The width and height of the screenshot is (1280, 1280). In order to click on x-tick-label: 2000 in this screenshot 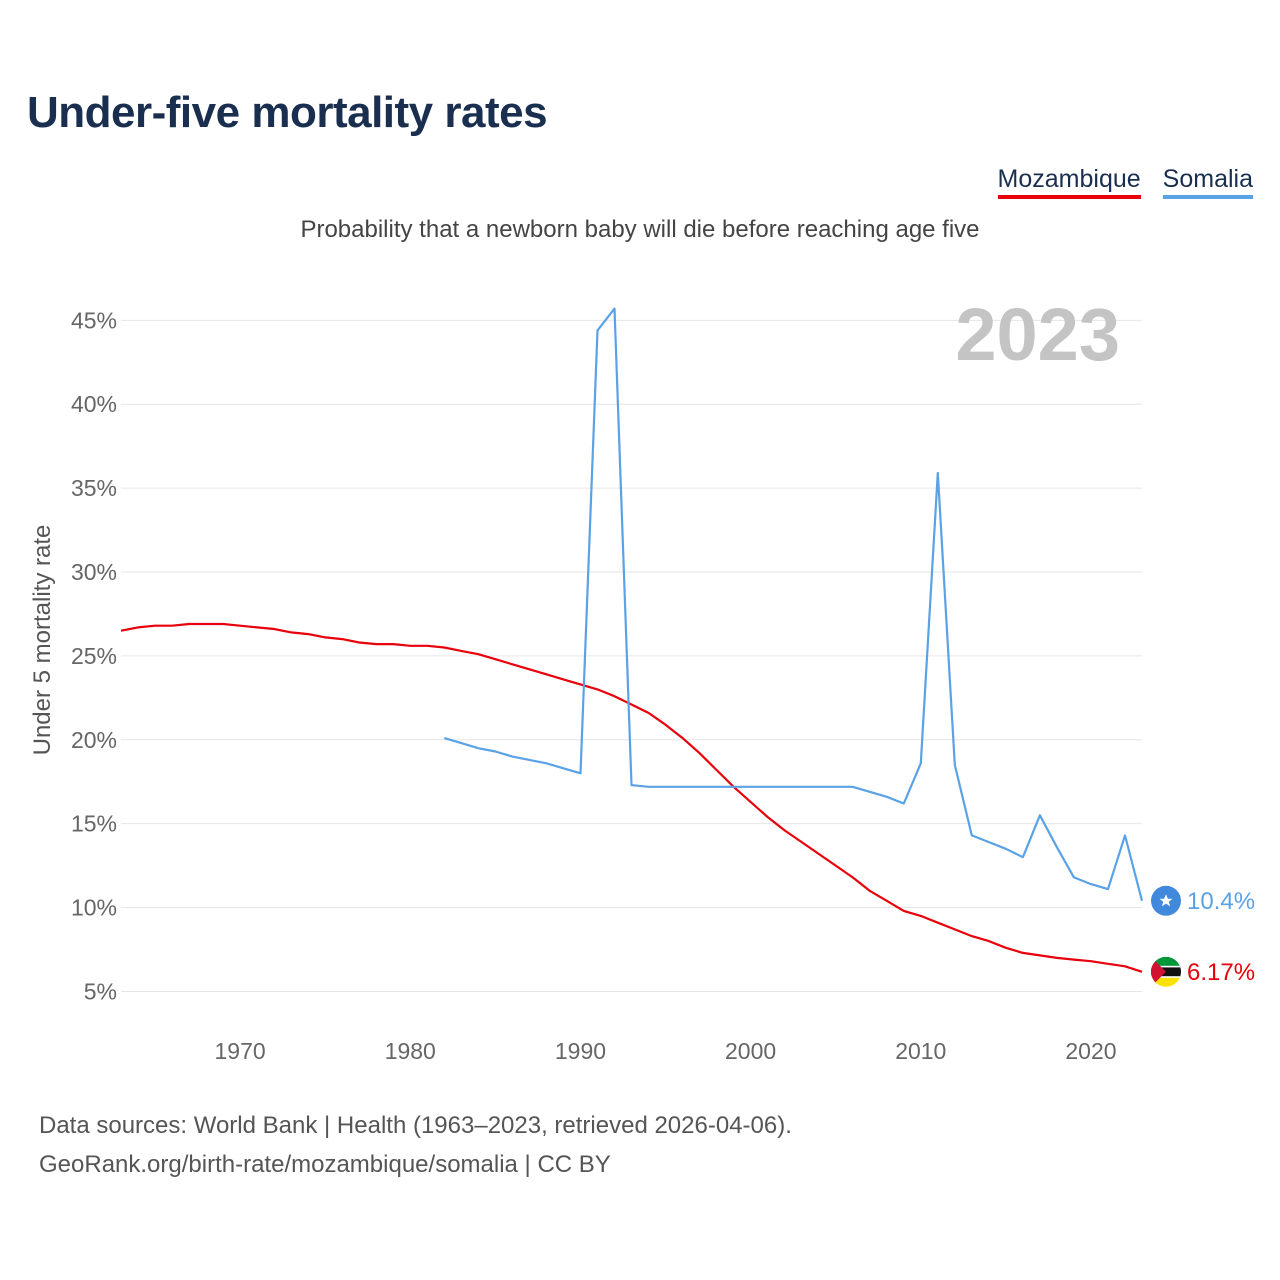, I will do `click(750, 1051)`.